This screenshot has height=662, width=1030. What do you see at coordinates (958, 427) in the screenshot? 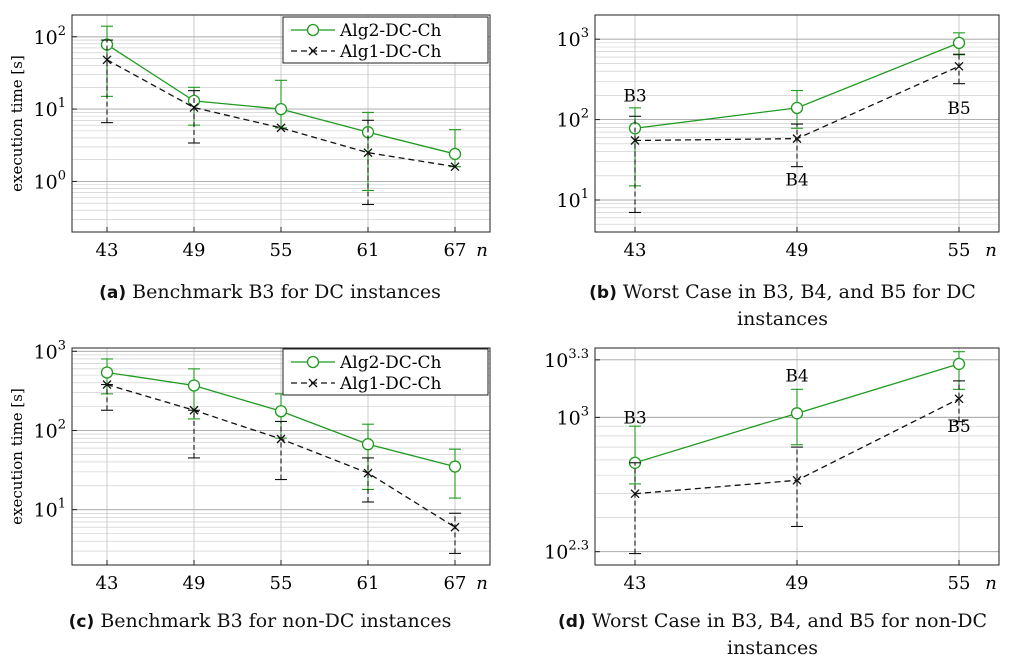
I see `annotation-label: B5` at bounding box center [958, 427].